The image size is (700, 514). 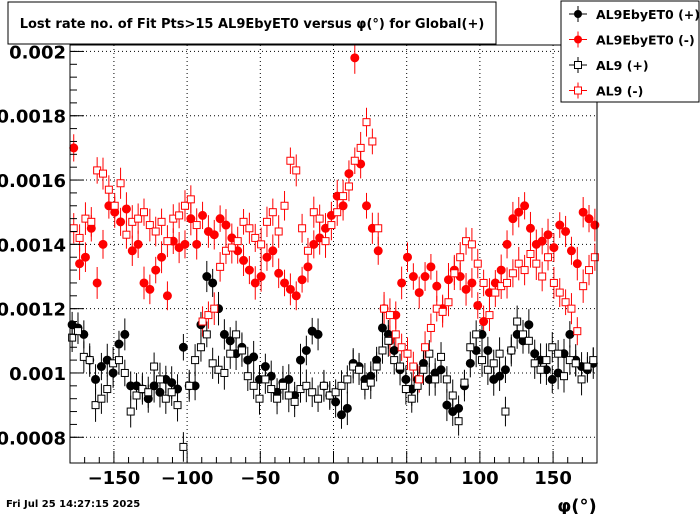 What do you see at coordinates (630, 51) in the screenshot?
I see `legend: AL9EbyET0 (+) AL9EbyET0 (-) AL9 (+) AL9 (-)` at bounding box center [630, 51].